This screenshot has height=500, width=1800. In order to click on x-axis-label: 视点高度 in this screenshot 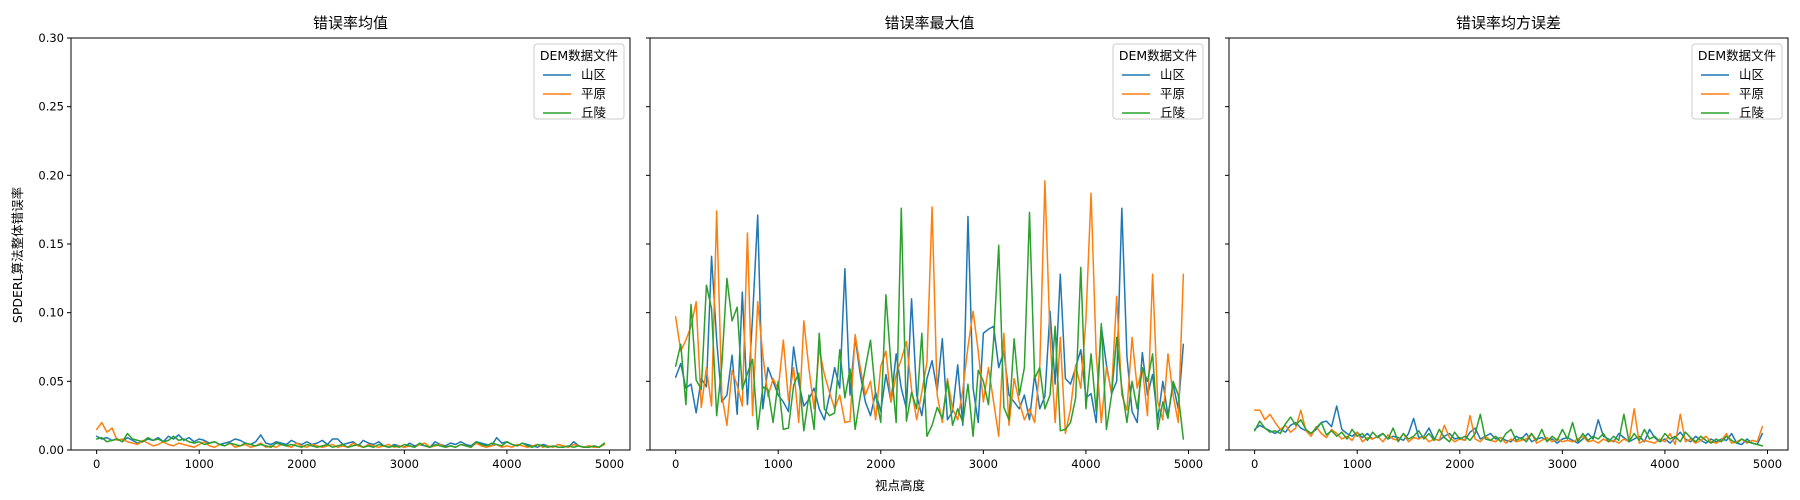, I will do `click(900, 485)`.